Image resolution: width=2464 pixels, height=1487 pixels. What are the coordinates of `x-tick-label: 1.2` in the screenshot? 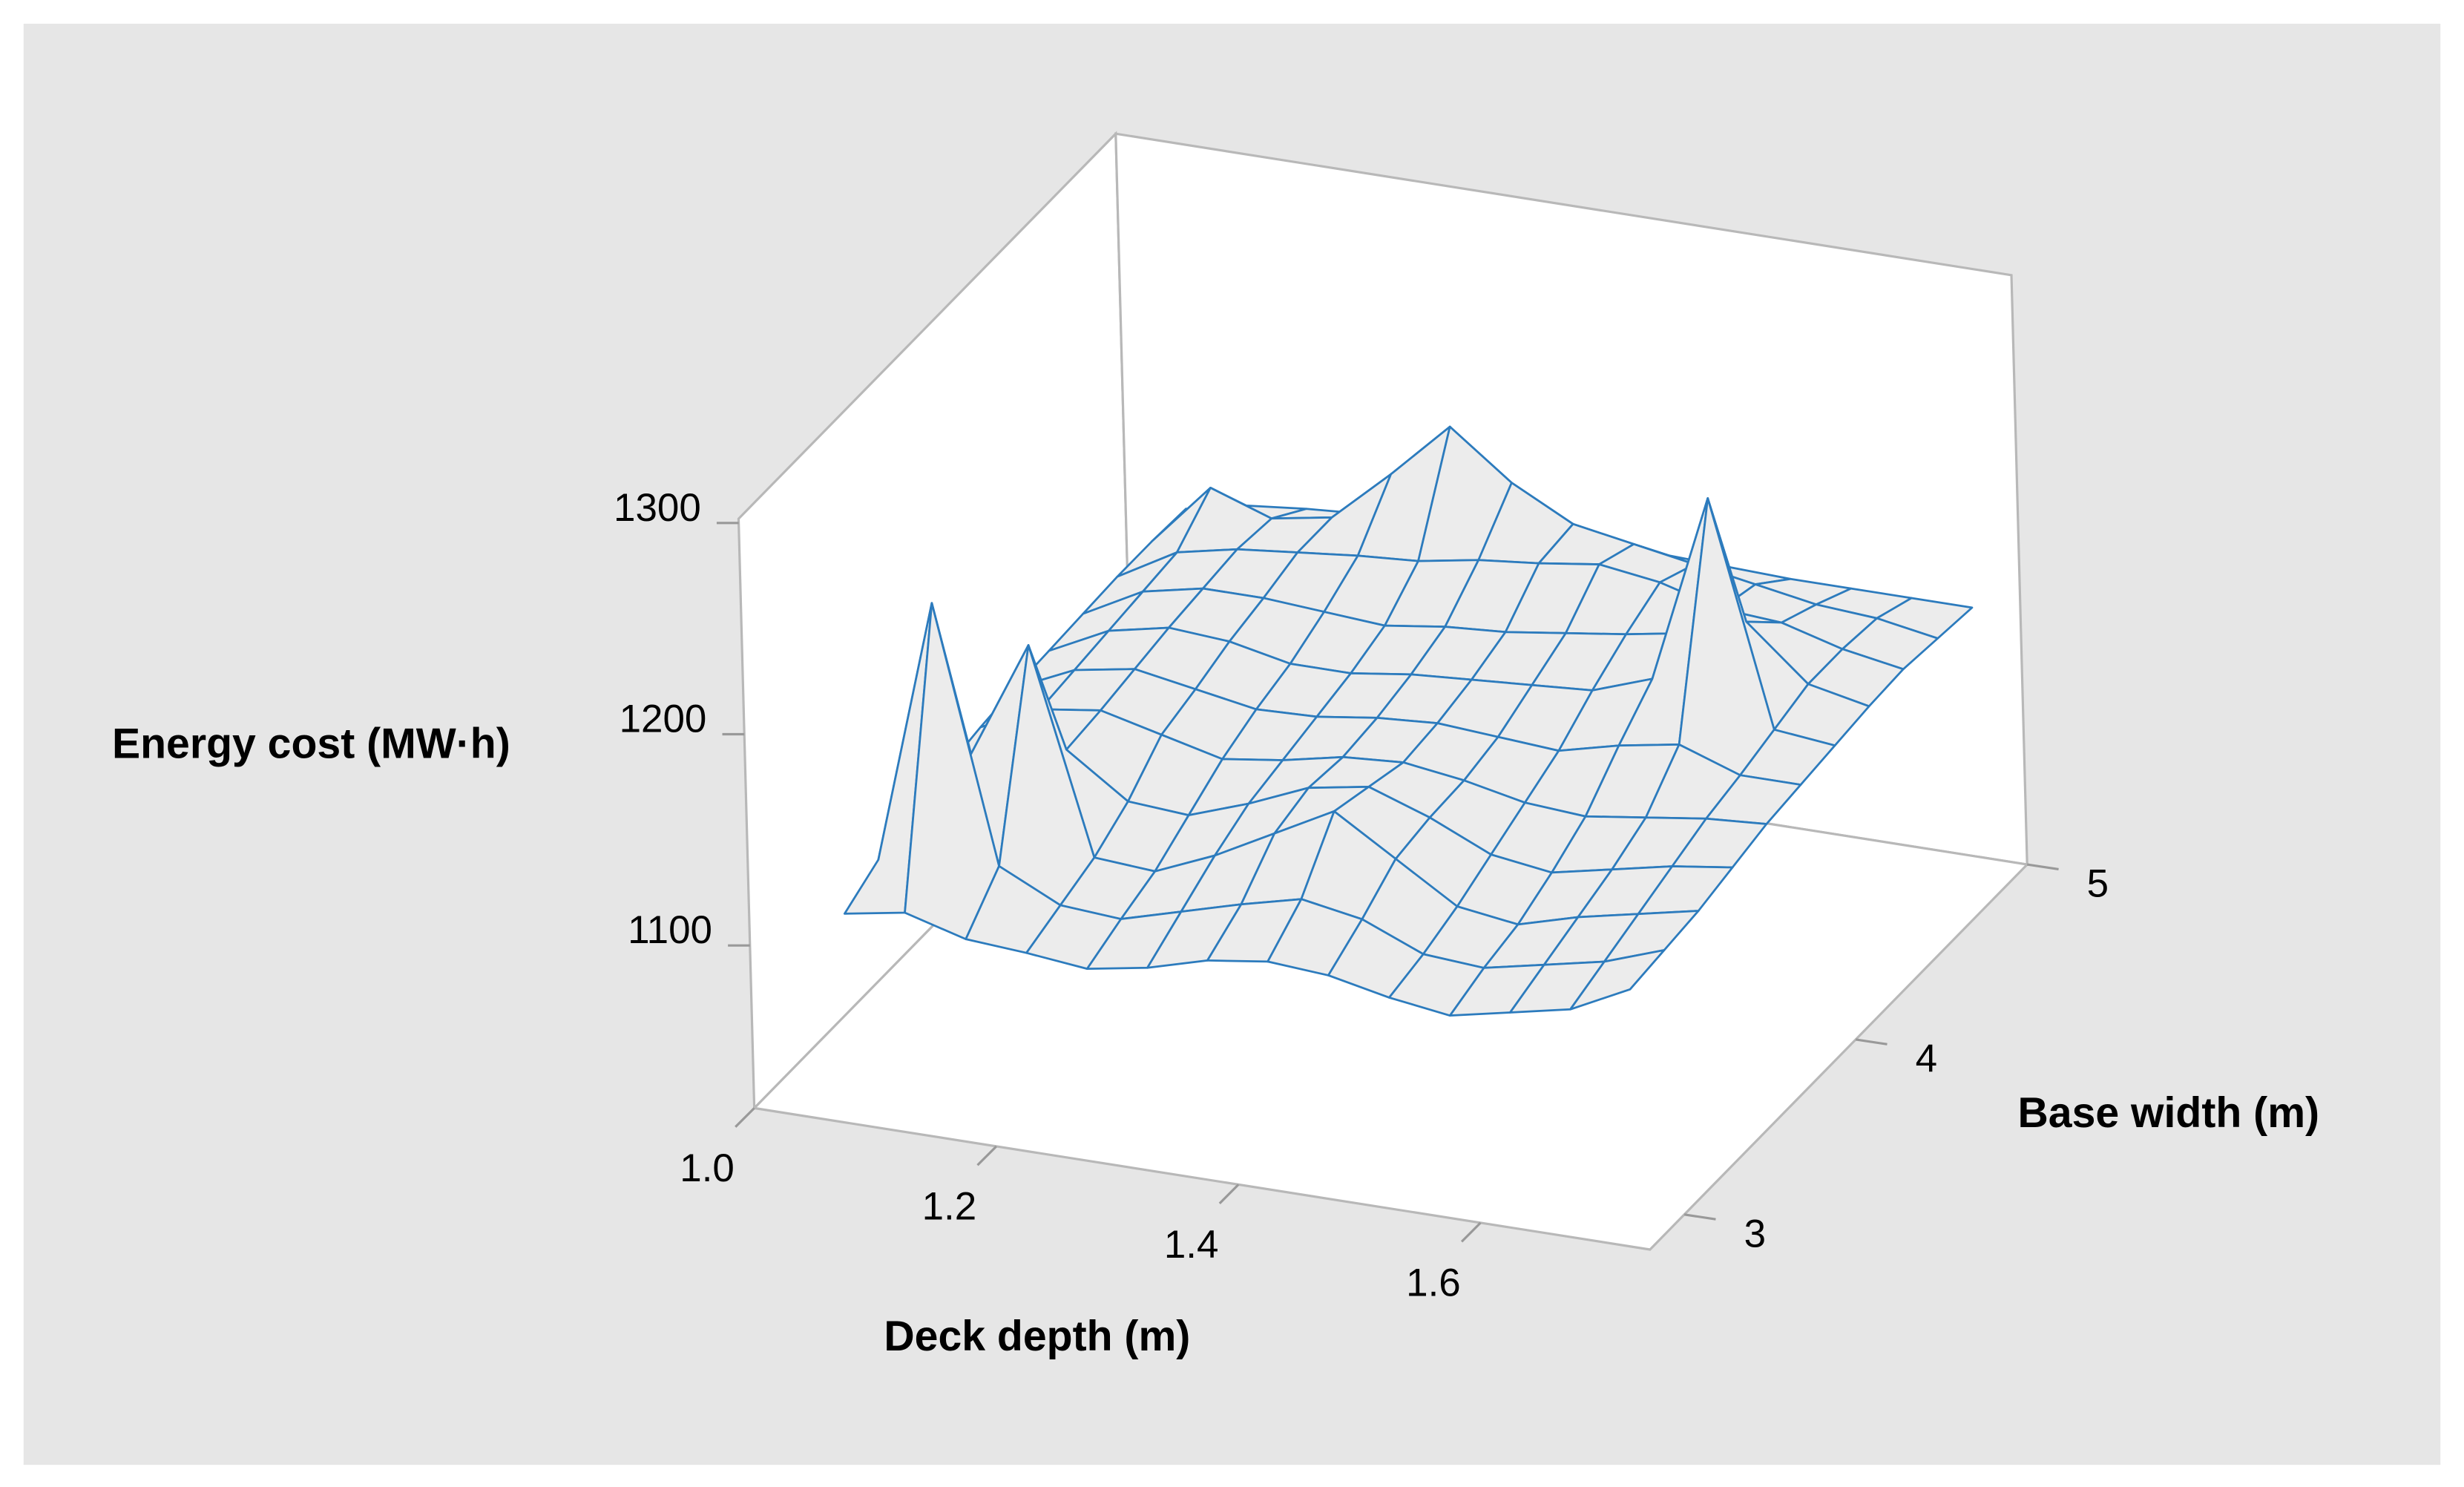 It's located at (949, 1207).